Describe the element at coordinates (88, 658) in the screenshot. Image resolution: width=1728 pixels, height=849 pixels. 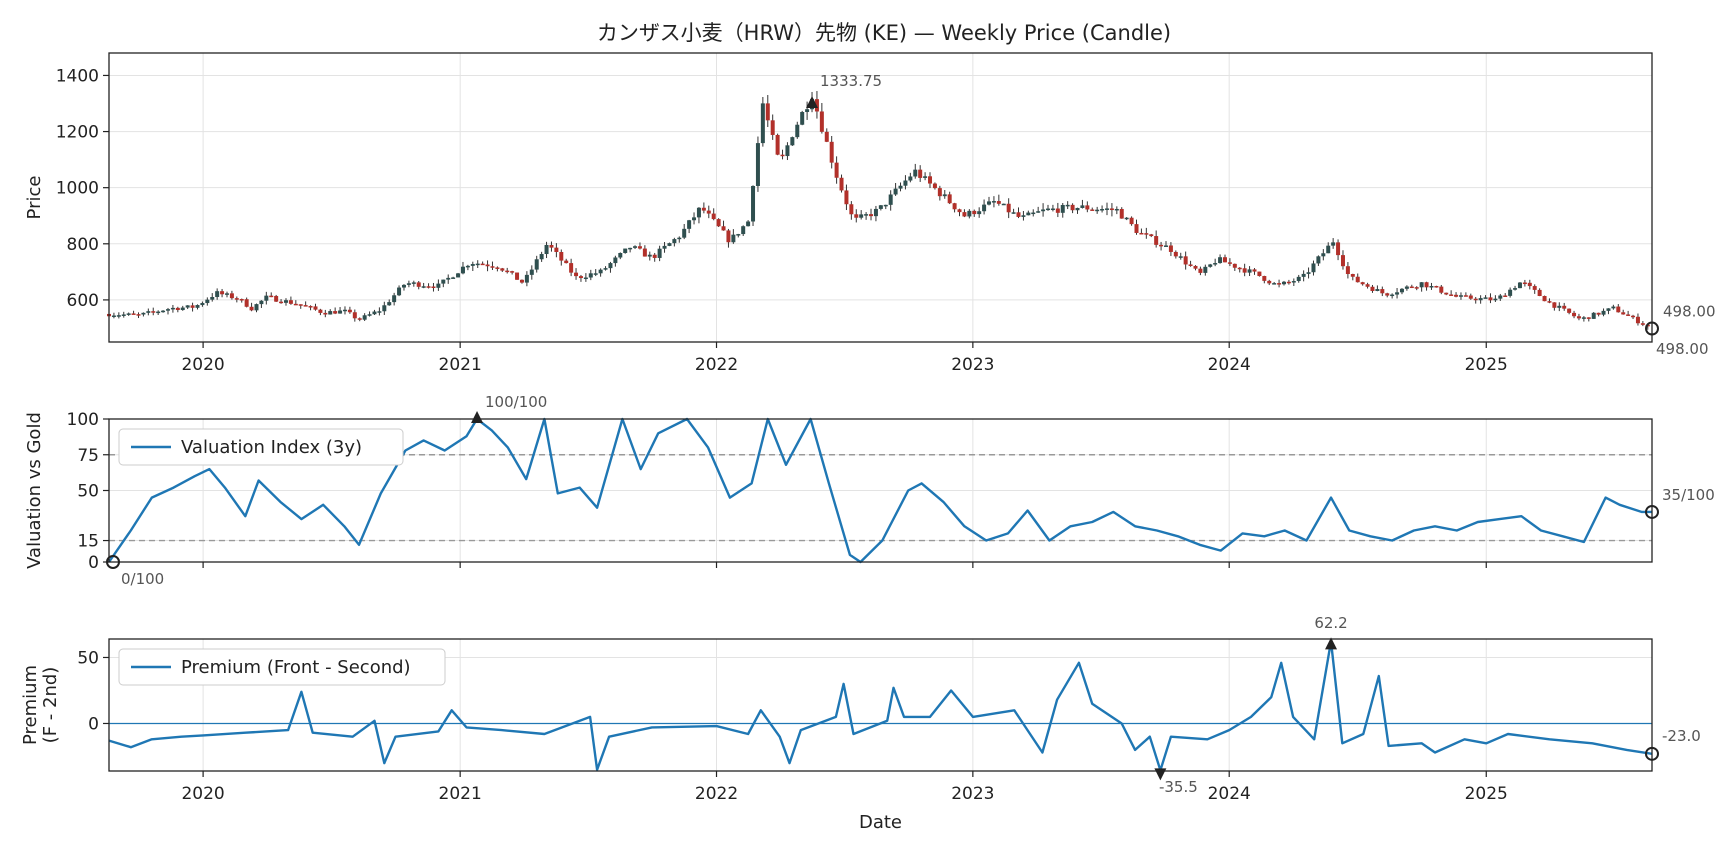
I see `panel2-ytick-label-50: 50` at that location.